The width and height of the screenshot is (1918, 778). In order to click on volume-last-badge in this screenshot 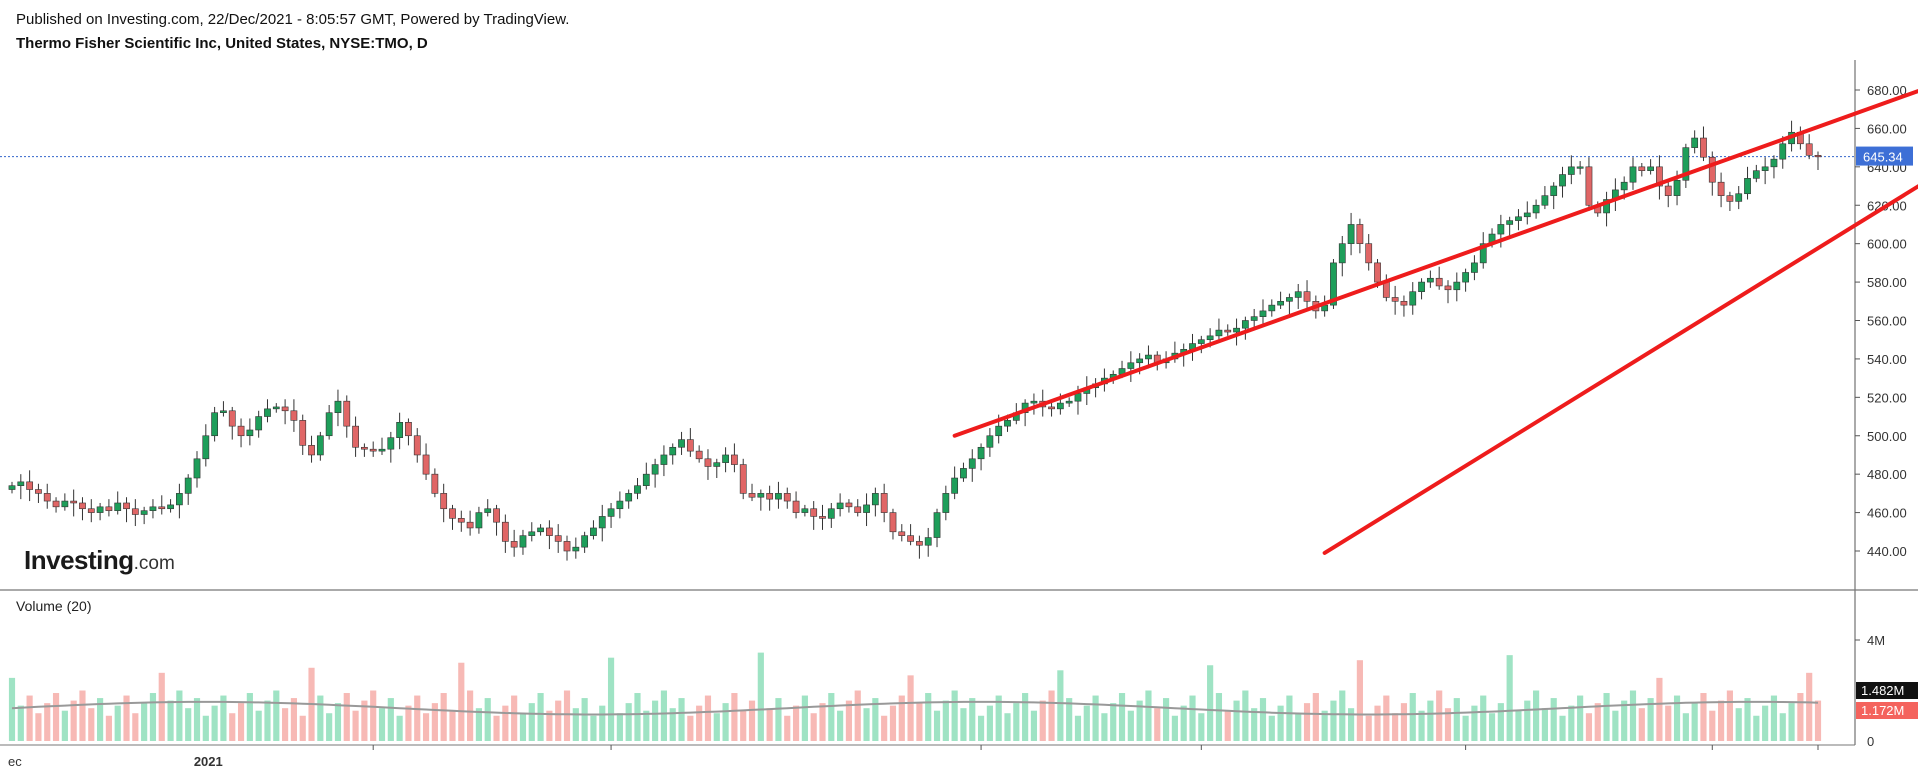, I will do `click(1887, 710)`.